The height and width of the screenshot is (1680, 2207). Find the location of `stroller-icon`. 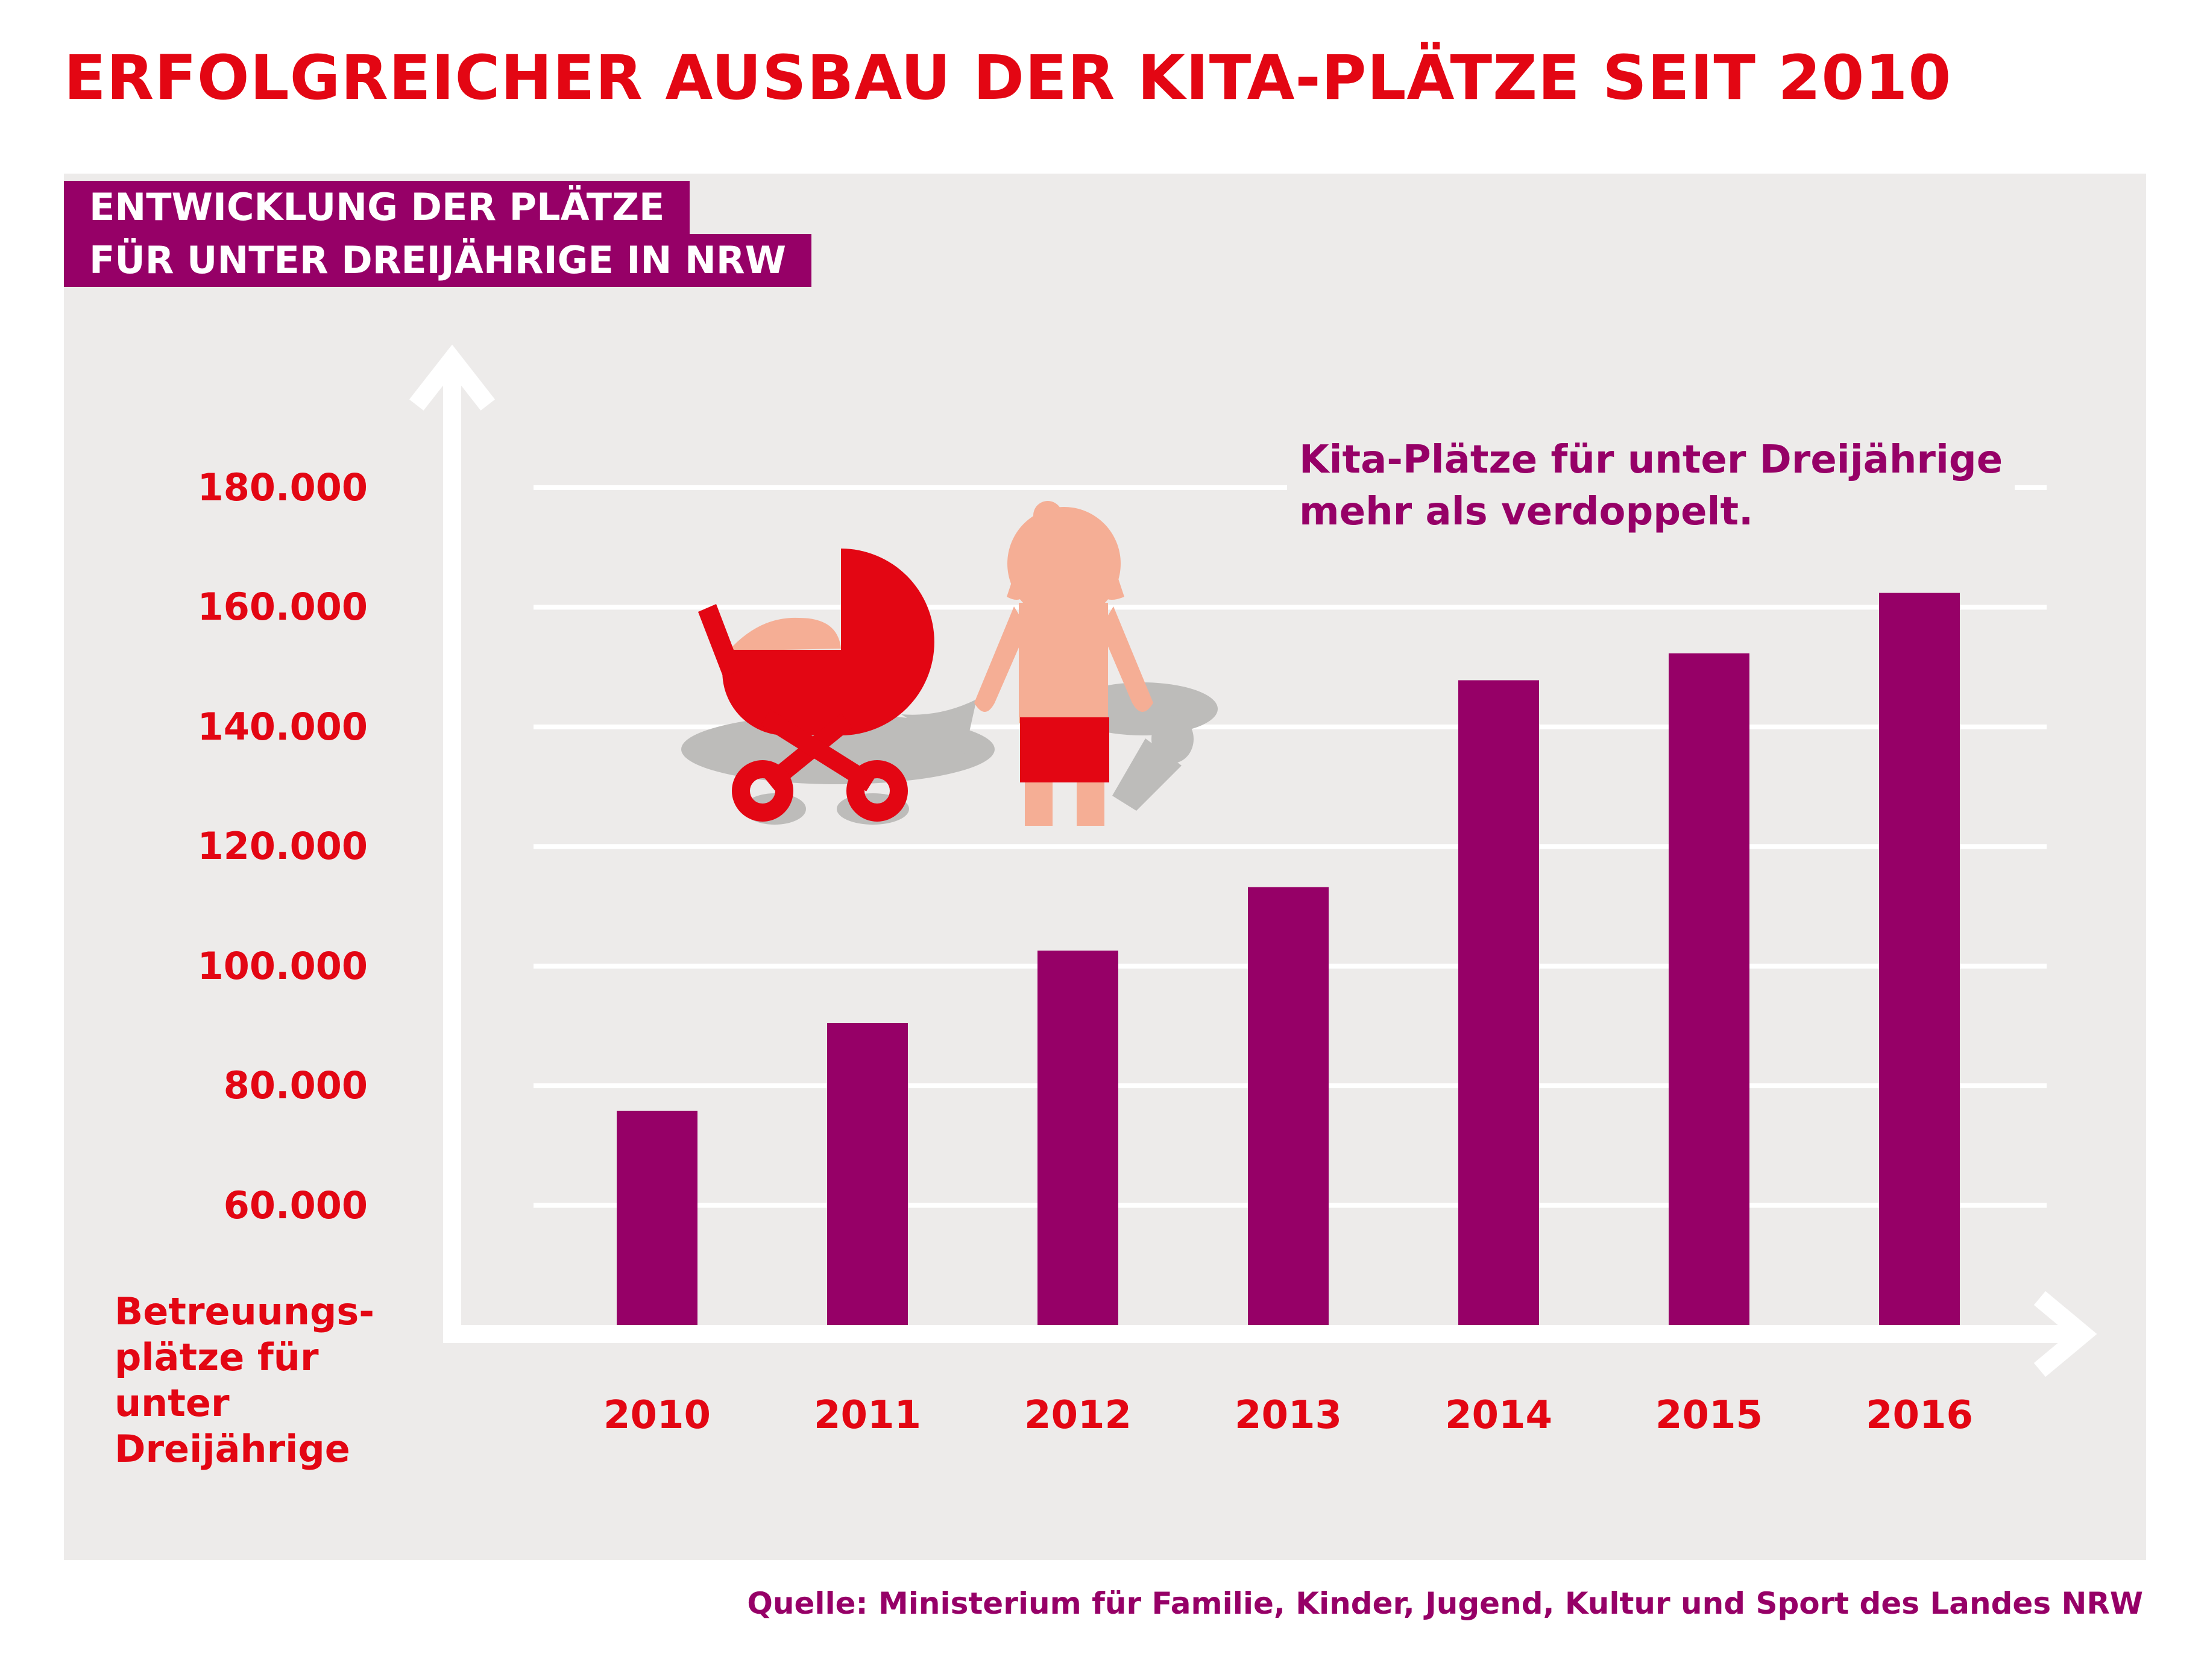

stroller-icon is located at coordinates (838, 687).